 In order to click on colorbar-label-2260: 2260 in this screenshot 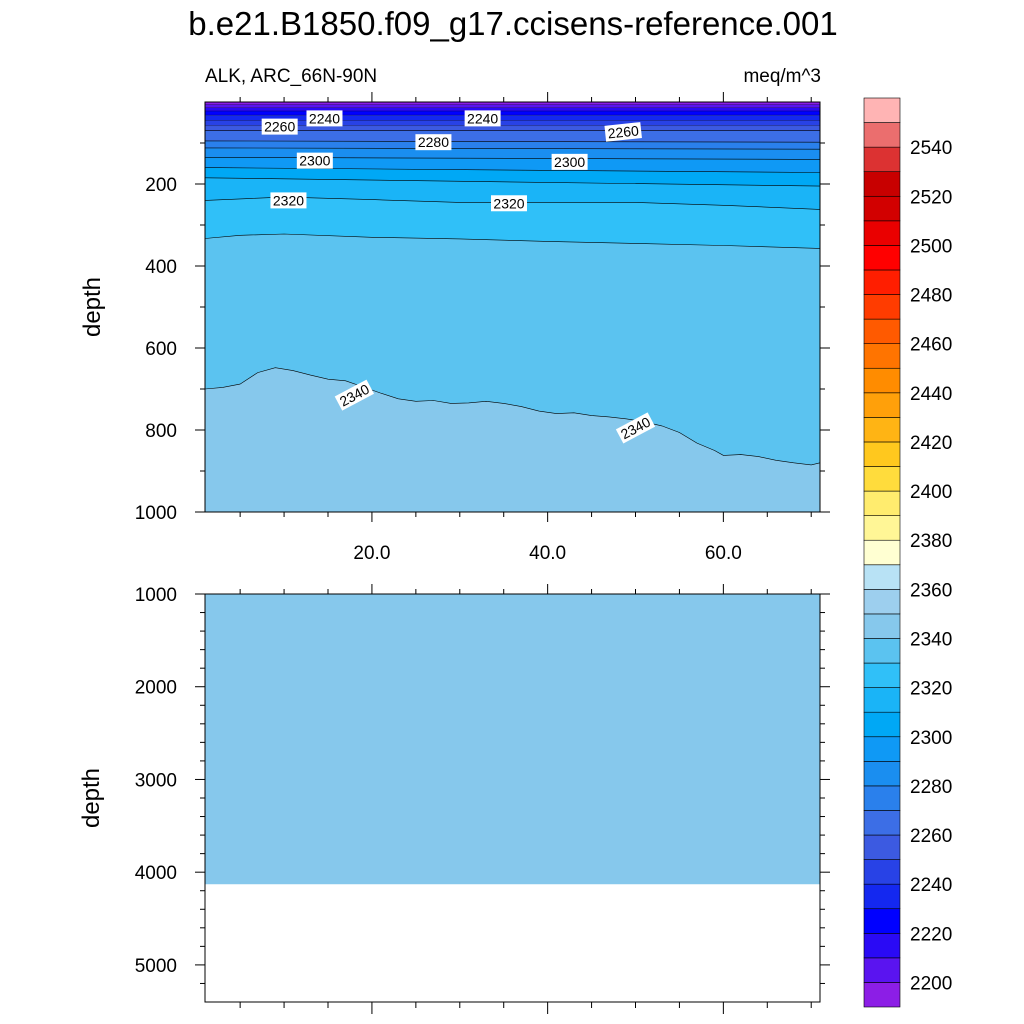, I will do `click(931, 836)`.